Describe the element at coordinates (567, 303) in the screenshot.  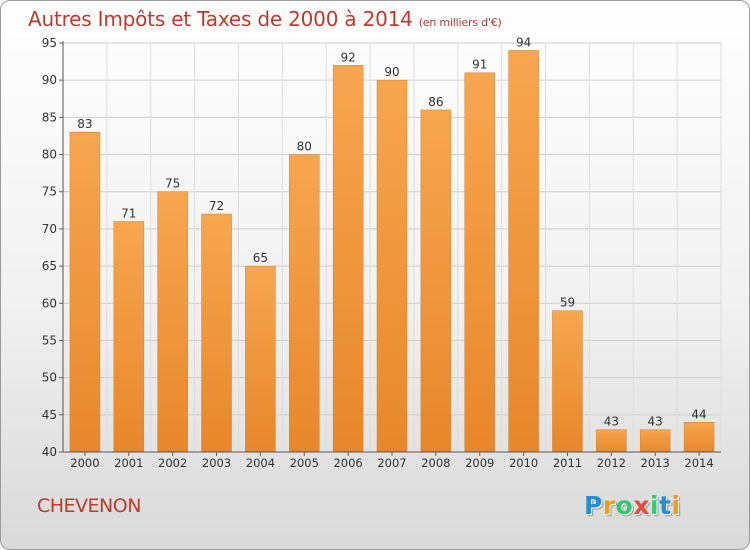
I see `bar-value-label: 59` at that location.